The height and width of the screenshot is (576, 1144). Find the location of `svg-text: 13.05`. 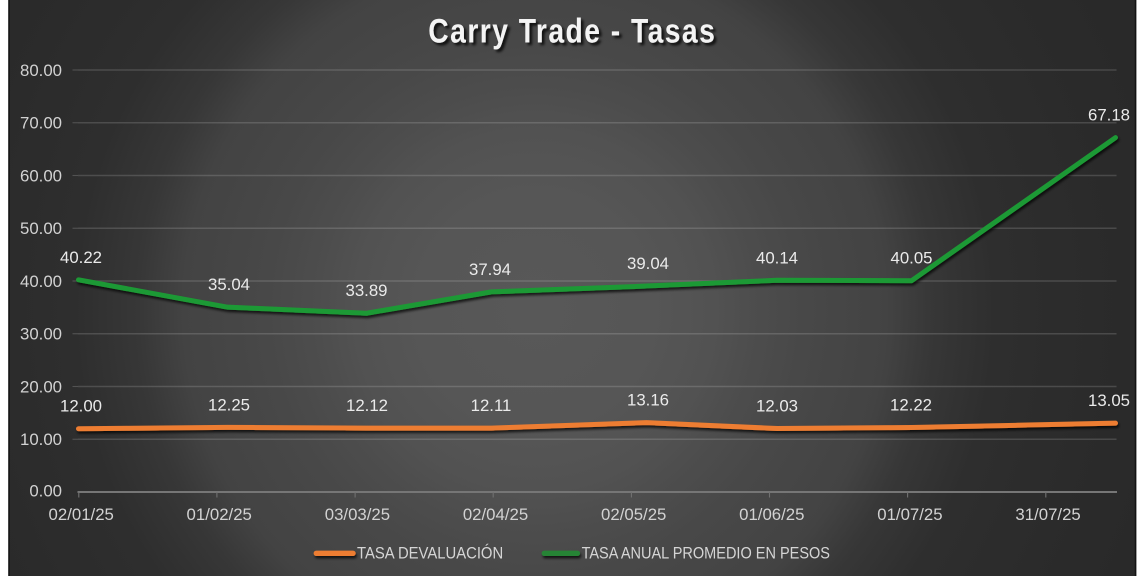

svg-text: 13.05 is located at coordinates (1109, 400).